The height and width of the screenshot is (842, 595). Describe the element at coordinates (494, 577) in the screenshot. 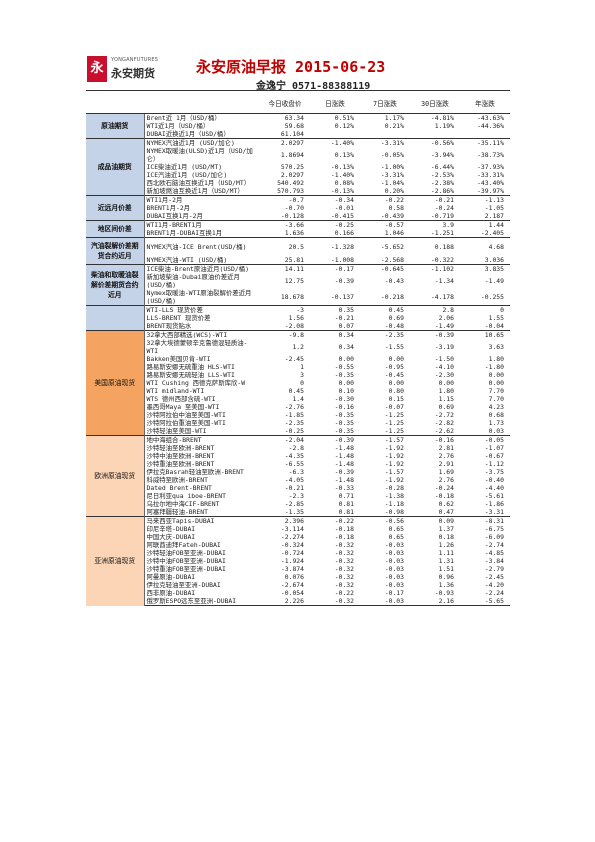

I see `year-change: -2.45` at that location.